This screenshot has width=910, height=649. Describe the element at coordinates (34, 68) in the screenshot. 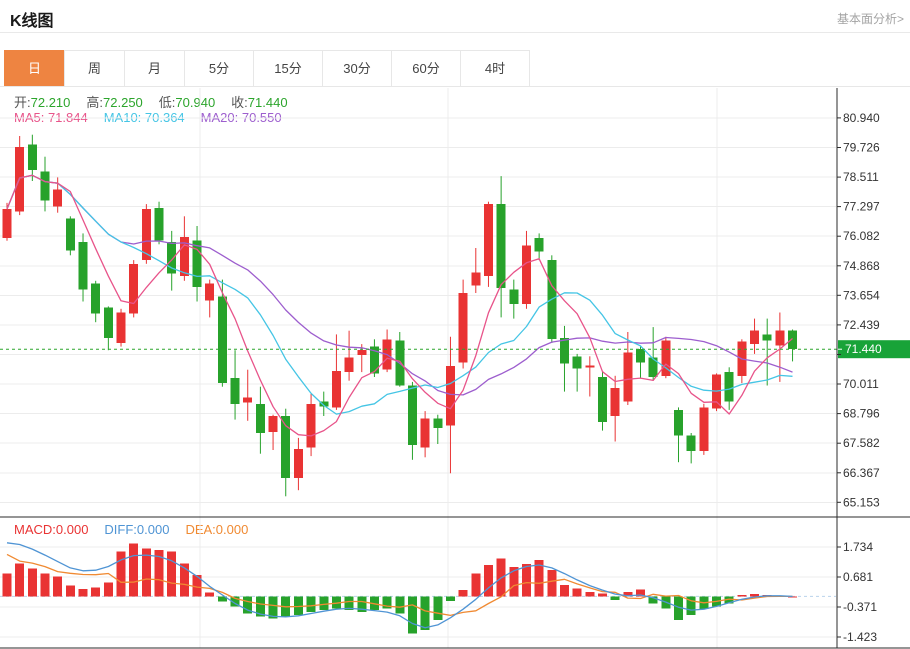

I see `tab-period-日: 日` at that location.